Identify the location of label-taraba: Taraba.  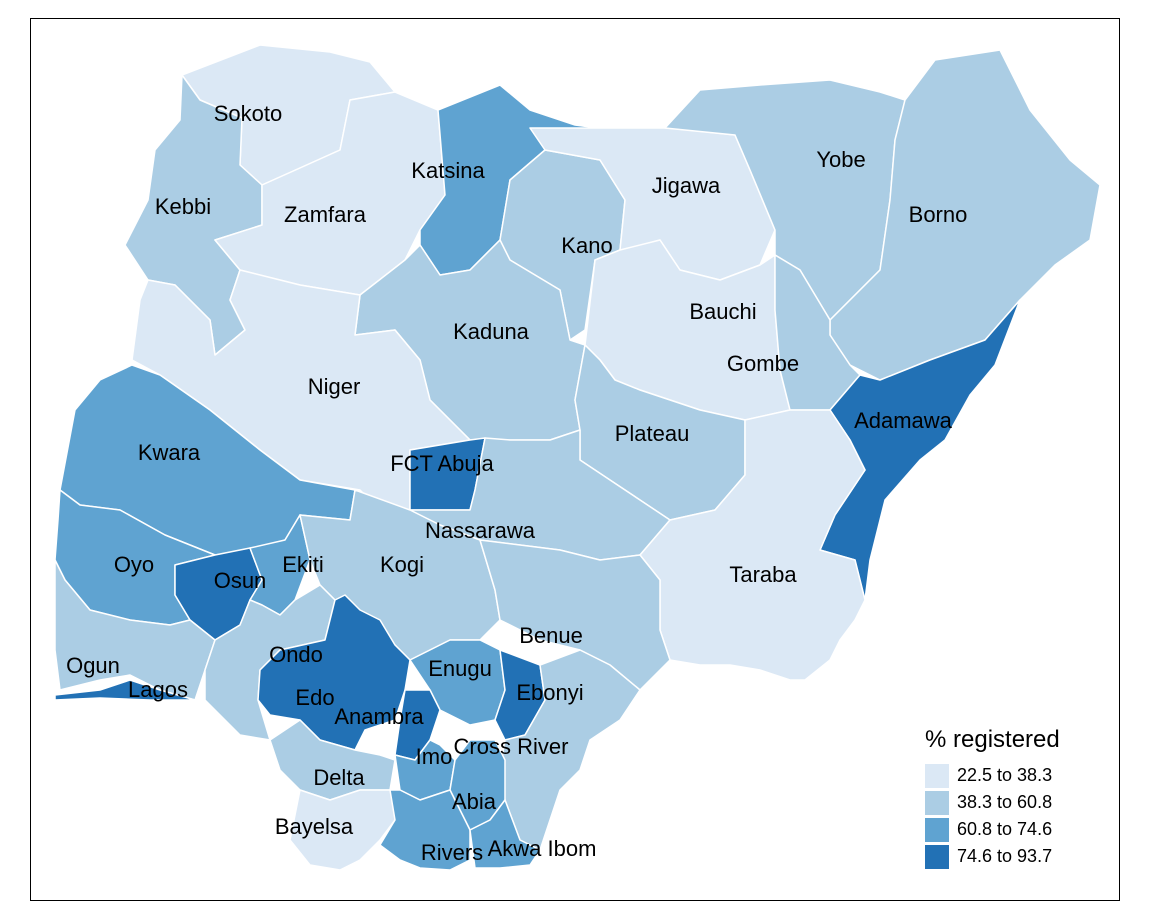
(763, 574).